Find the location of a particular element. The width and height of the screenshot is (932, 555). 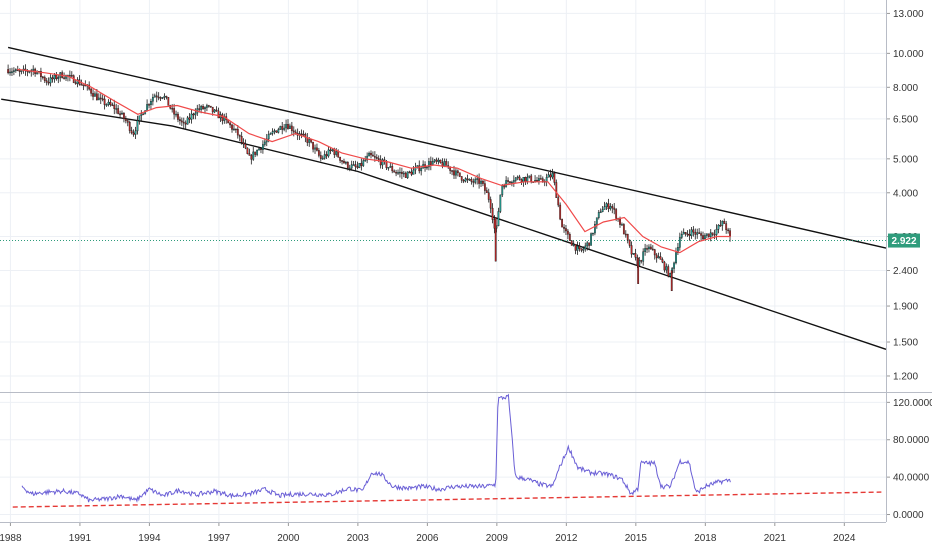

y-tick-label: 6.500 is located at coordinates (905, 119).